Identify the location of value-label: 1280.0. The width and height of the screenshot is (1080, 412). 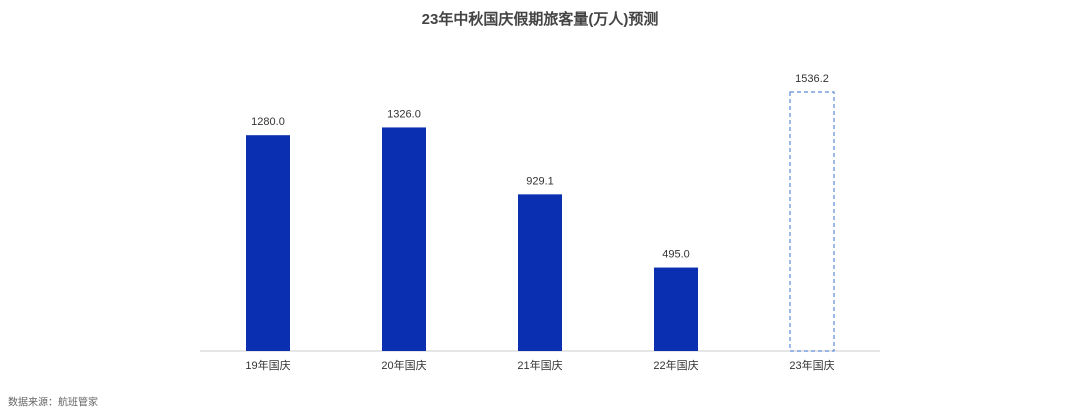
(268, 122).